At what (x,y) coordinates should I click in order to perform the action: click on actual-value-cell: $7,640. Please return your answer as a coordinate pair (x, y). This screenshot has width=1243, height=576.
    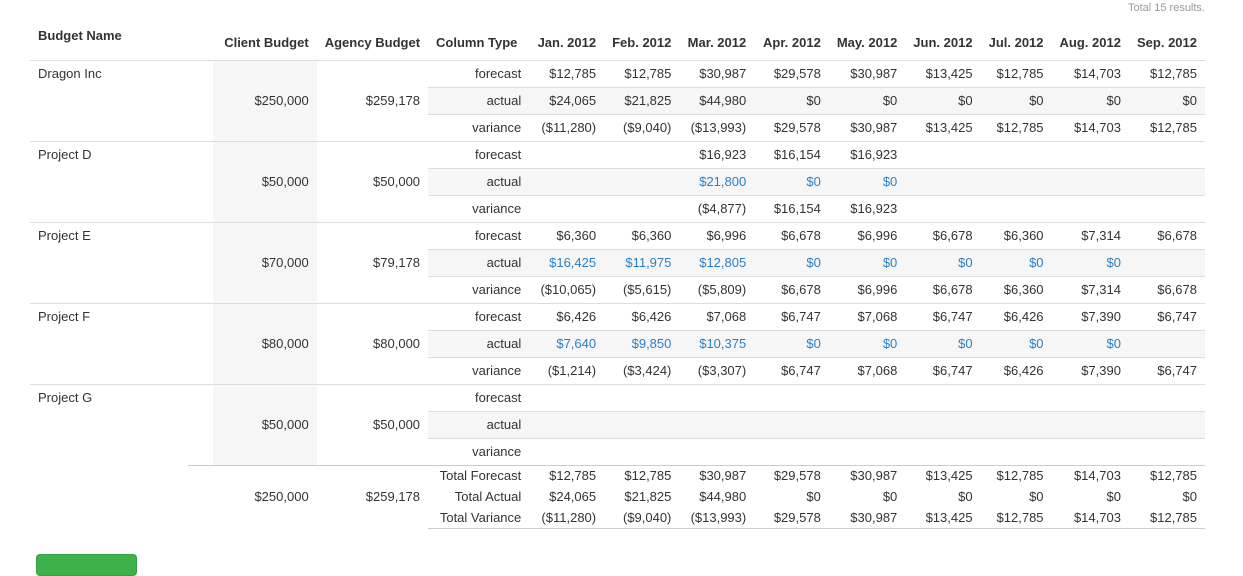
    Looking at the image, I should click on (567, 343).